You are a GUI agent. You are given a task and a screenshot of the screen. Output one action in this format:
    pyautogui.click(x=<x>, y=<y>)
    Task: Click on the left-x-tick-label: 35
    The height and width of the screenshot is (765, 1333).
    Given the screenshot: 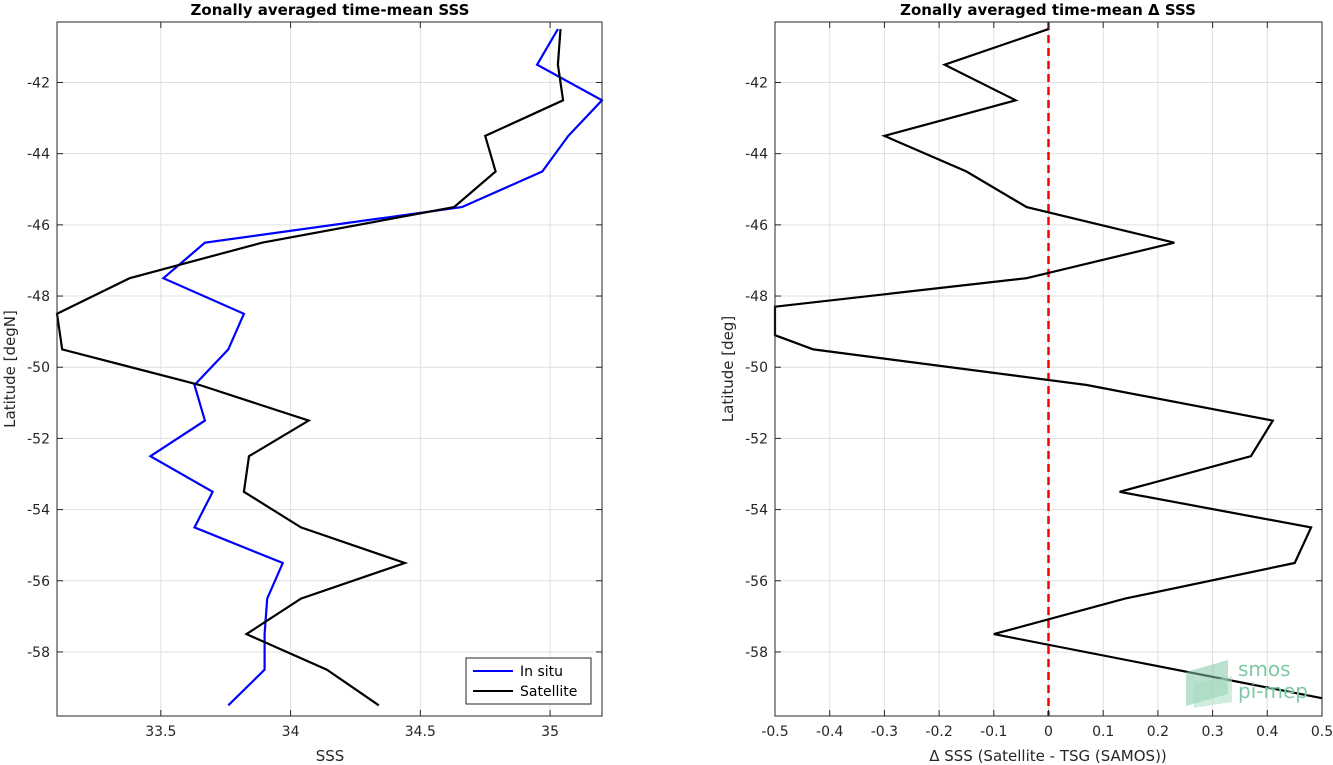 What is the action you would take?
    pyautogui.click(x=550, y=732)
    